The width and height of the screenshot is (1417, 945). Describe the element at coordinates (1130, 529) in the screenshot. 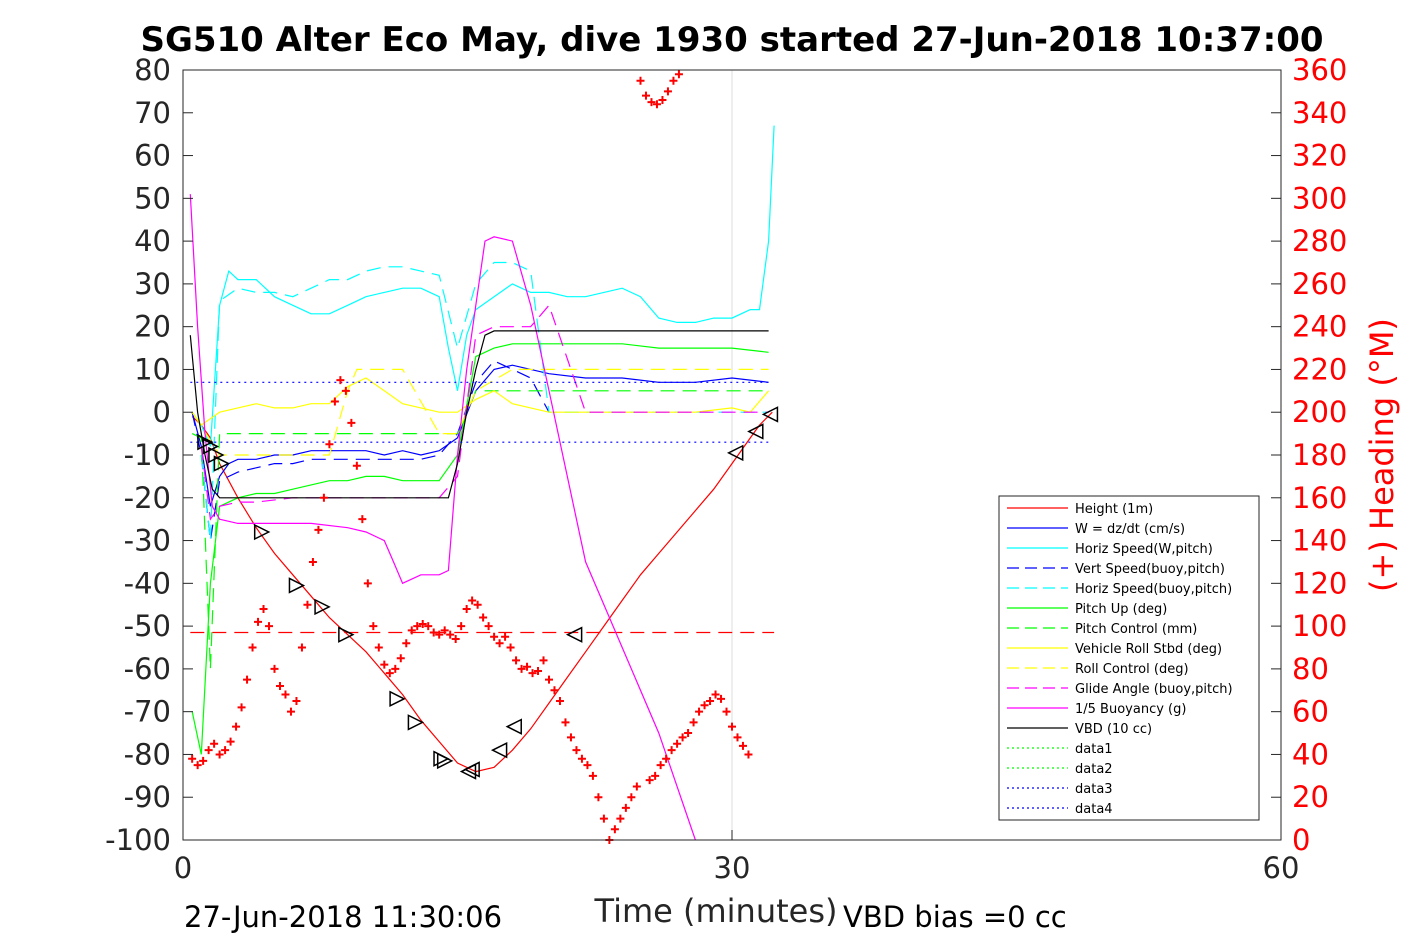

I see `legend-entry: W = dz/dt (cm/s)` at that location.